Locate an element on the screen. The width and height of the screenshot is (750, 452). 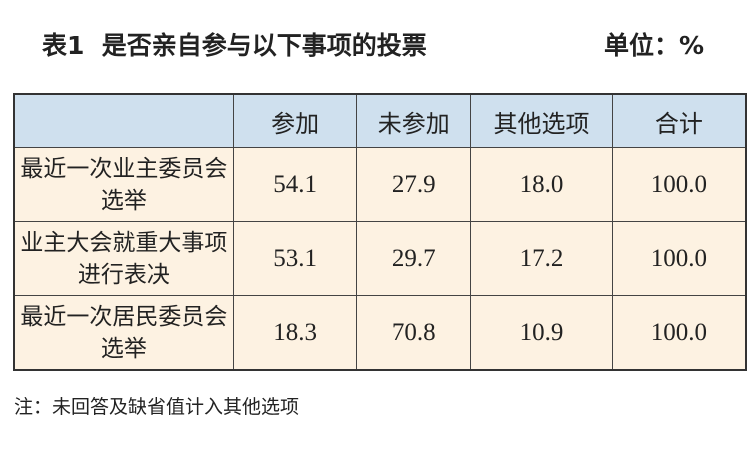
column-header: 合计 is located at coordinates (679, 120).